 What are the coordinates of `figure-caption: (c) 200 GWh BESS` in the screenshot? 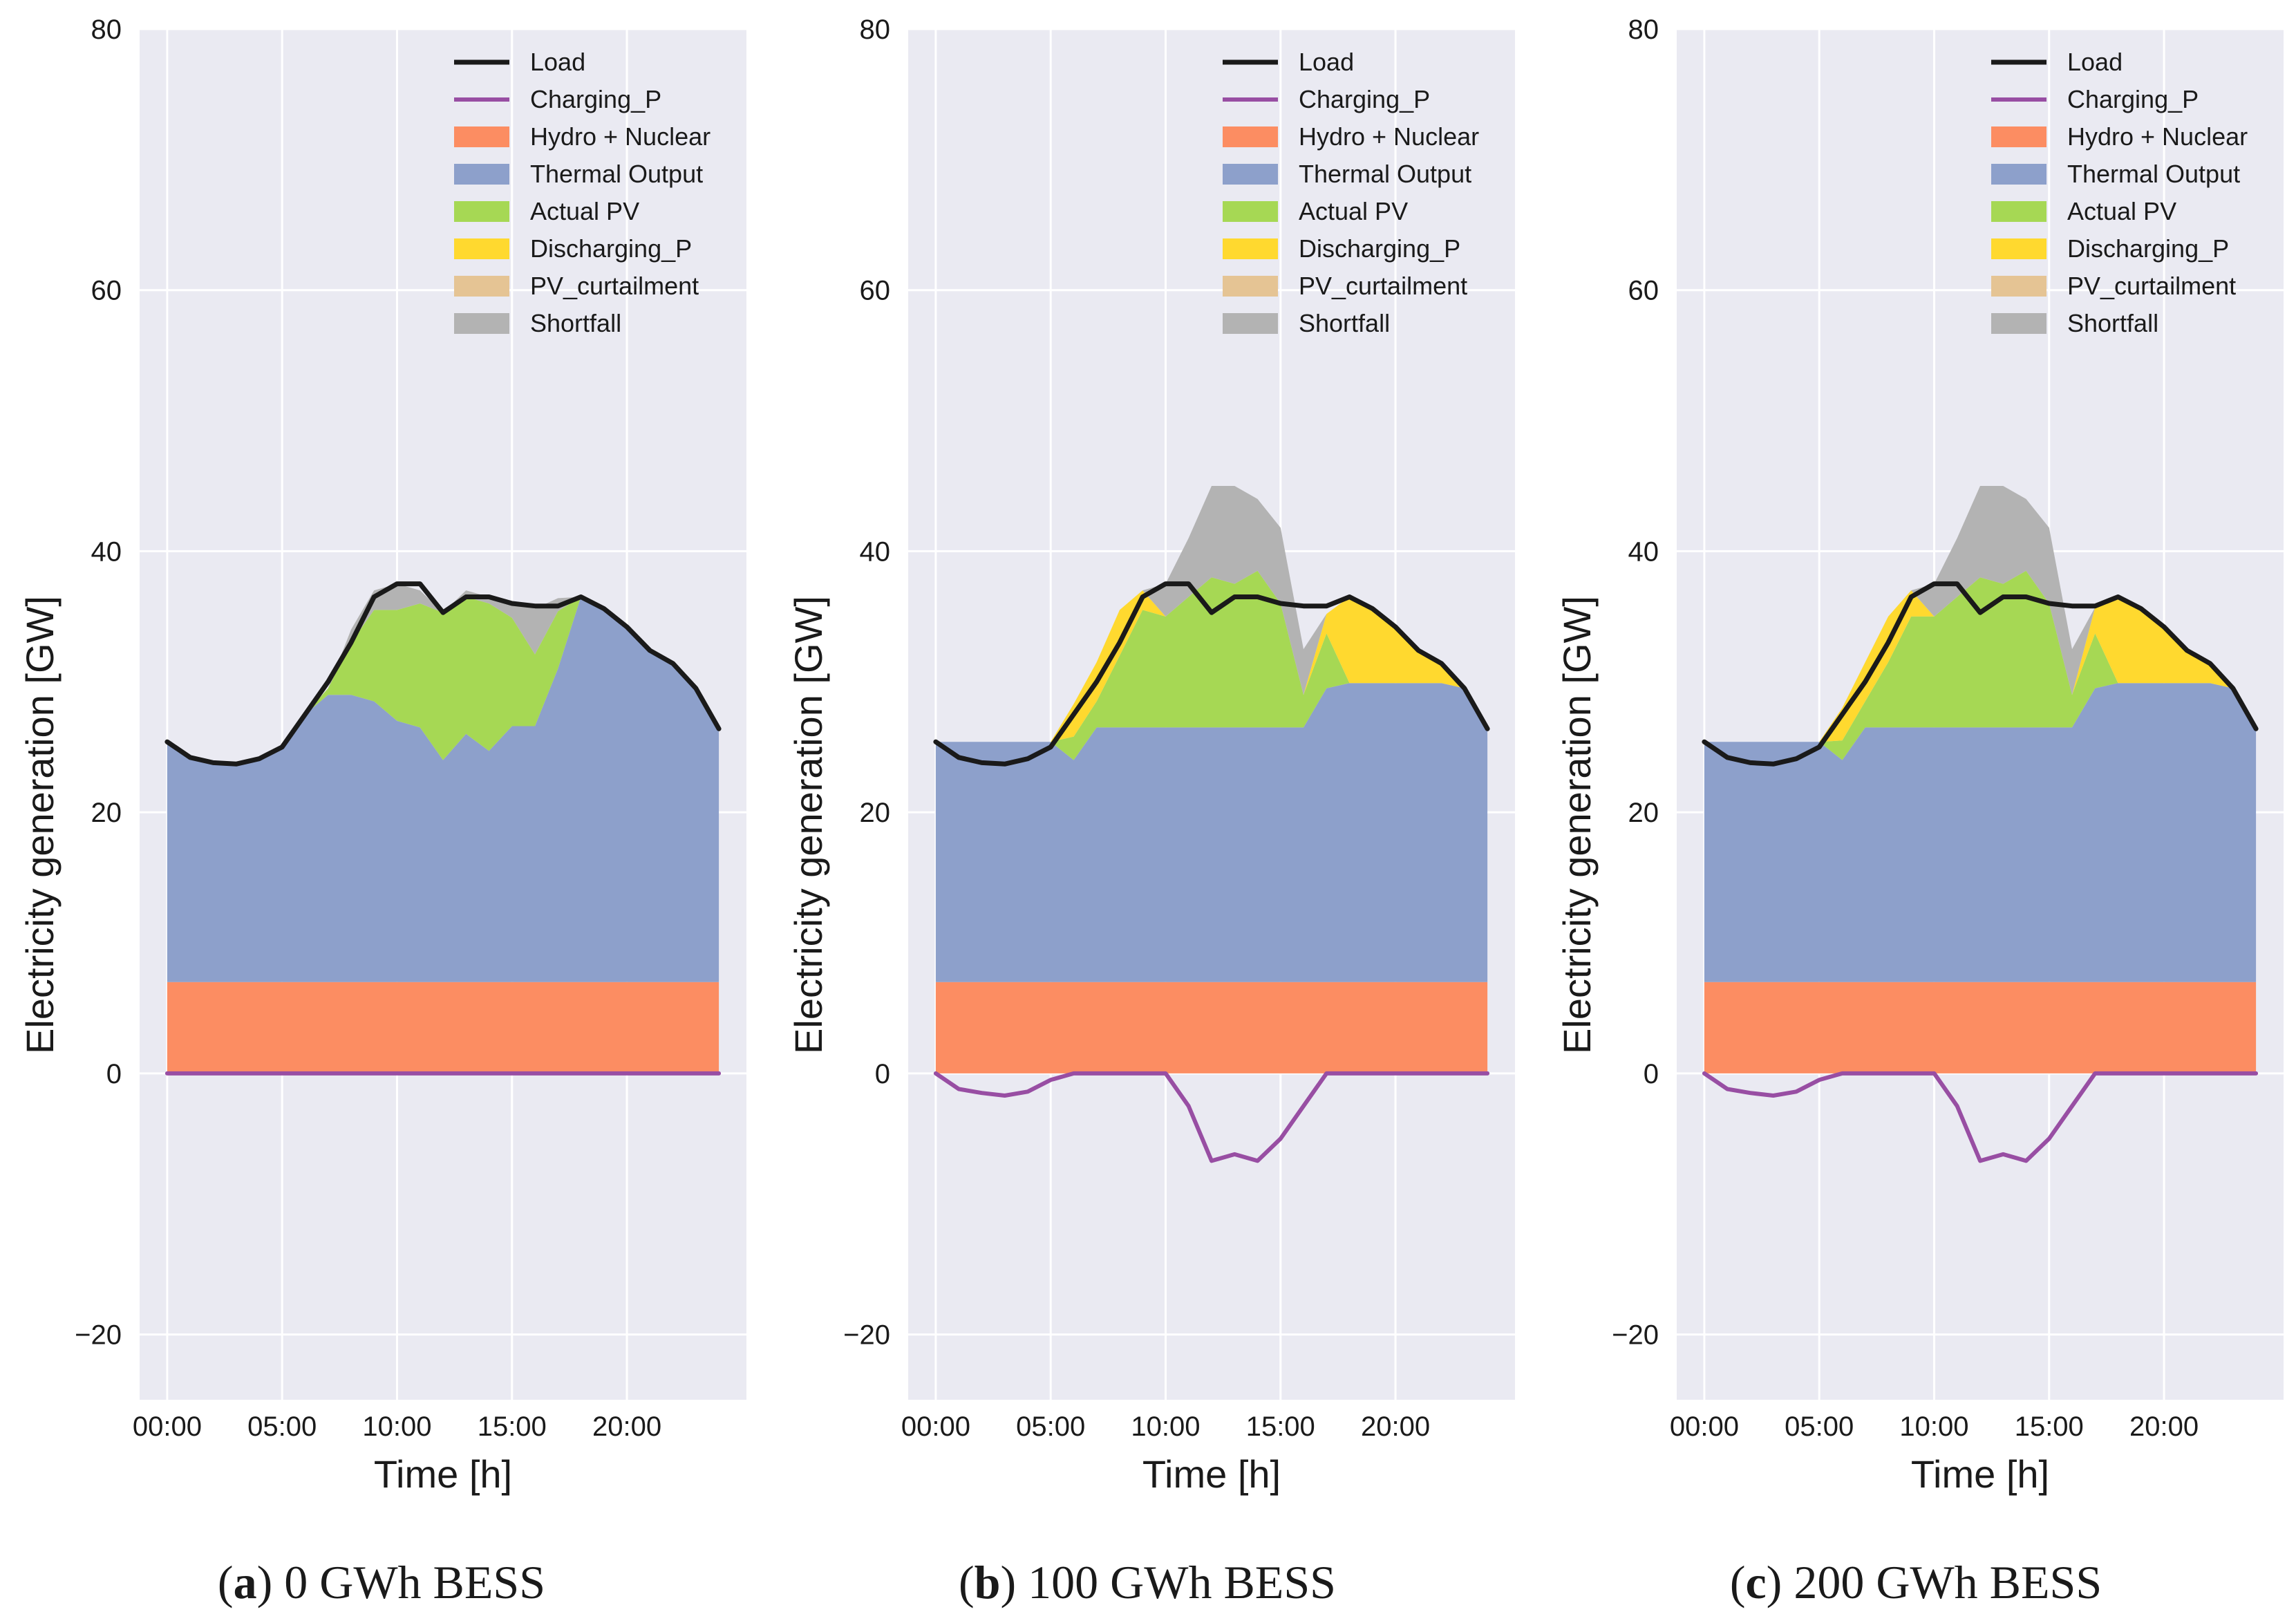 It's located at (1916, 1582).